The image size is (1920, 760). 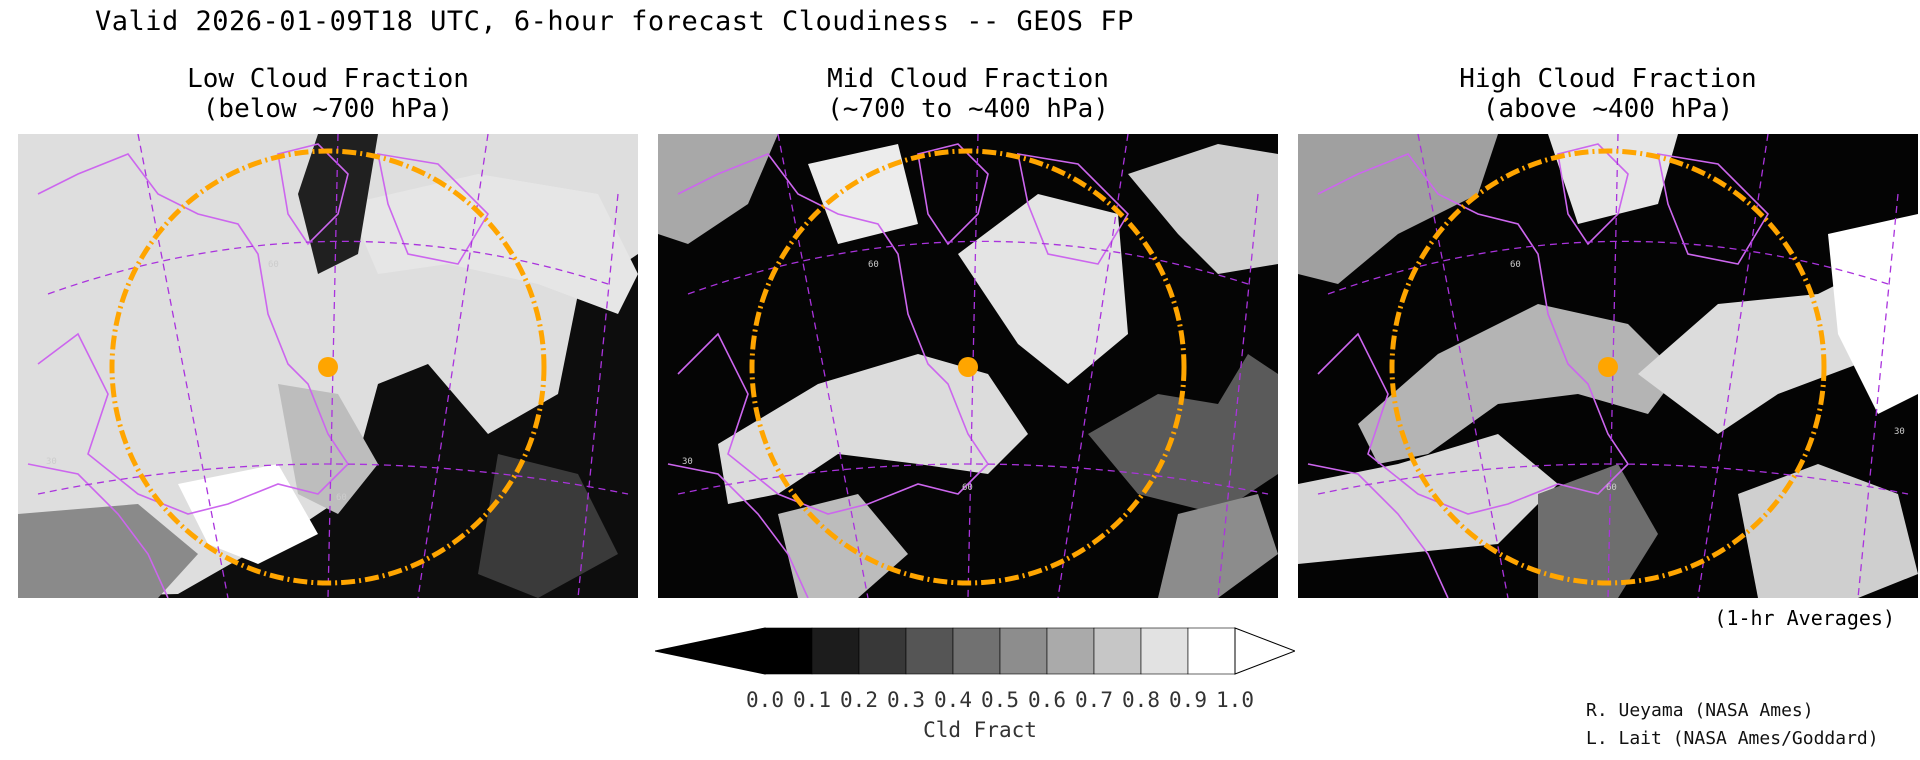 I want to click on colorbar-over-arrow, so click(x=1264, y=651).